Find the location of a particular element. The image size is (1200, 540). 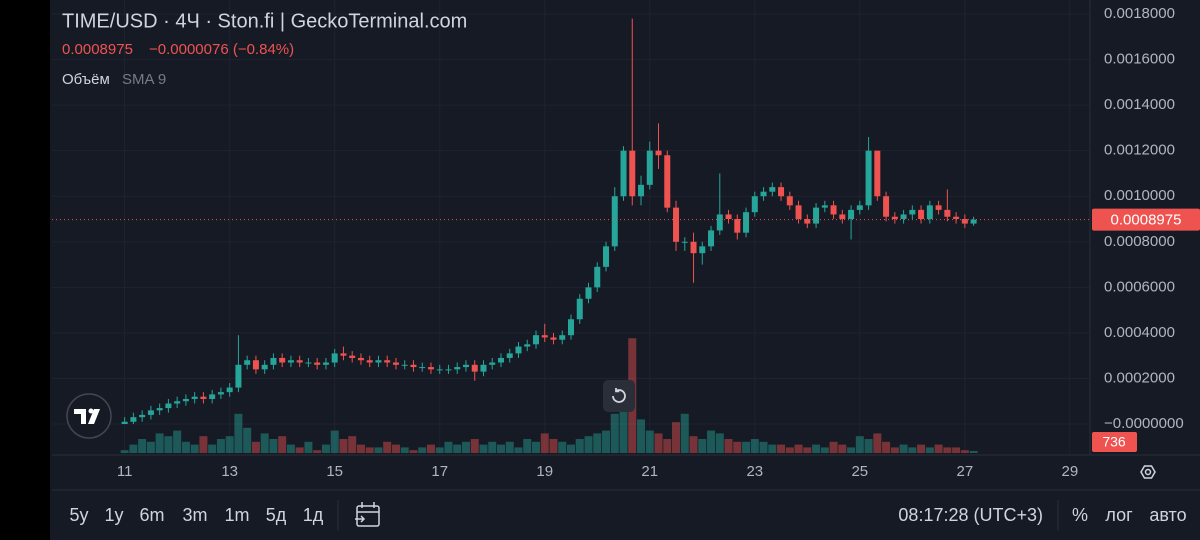

auto-toggle: авто is located at coordinates (1167, 515).